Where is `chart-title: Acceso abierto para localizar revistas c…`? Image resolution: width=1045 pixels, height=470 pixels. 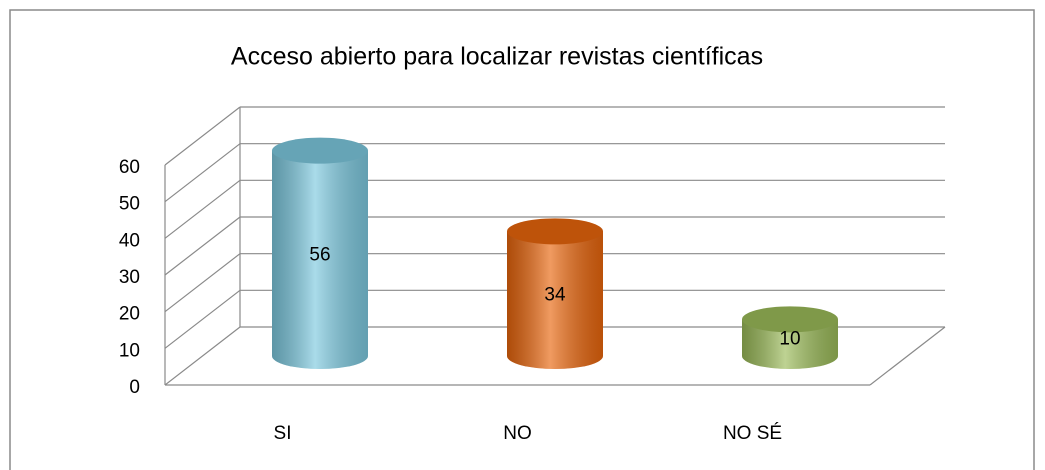
chart-title: Acceso abierto para localizar revistas c… is located at coordinates (497, 57).